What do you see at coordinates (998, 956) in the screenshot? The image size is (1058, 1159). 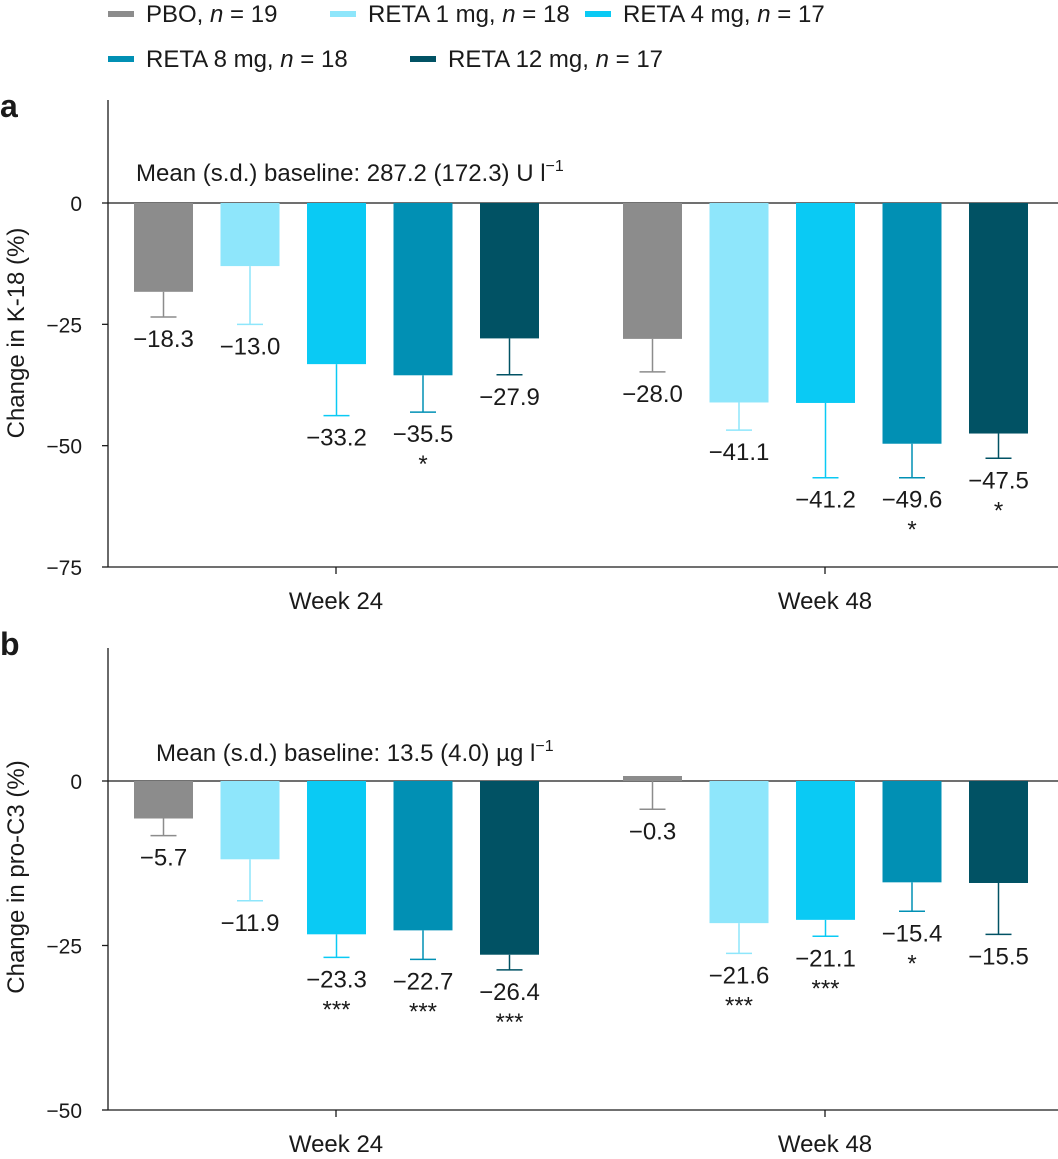 I see `data-label: −15.5` at bounding box center [998, 956].